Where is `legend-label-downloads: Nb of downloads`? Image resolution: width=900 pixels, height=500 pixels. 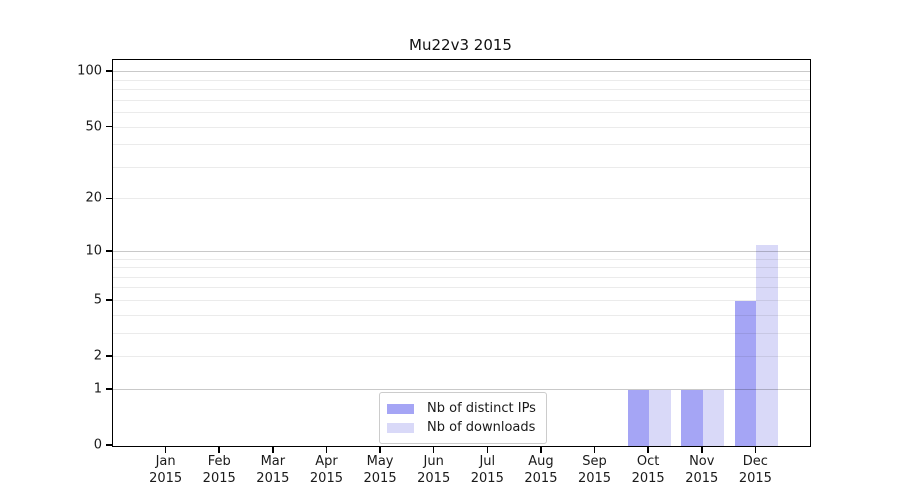
legend-label-downloads: Nb of downloads is located at coordinates (481, 427).